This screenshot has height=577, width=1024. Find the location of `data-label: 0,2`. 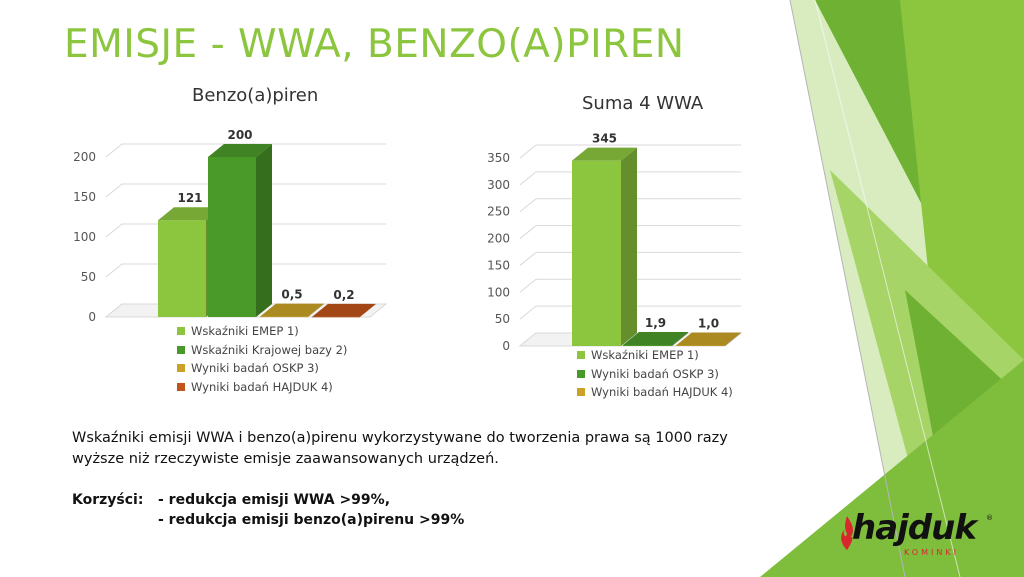

data-label: 0,2 is located at coordinates (343, 295).